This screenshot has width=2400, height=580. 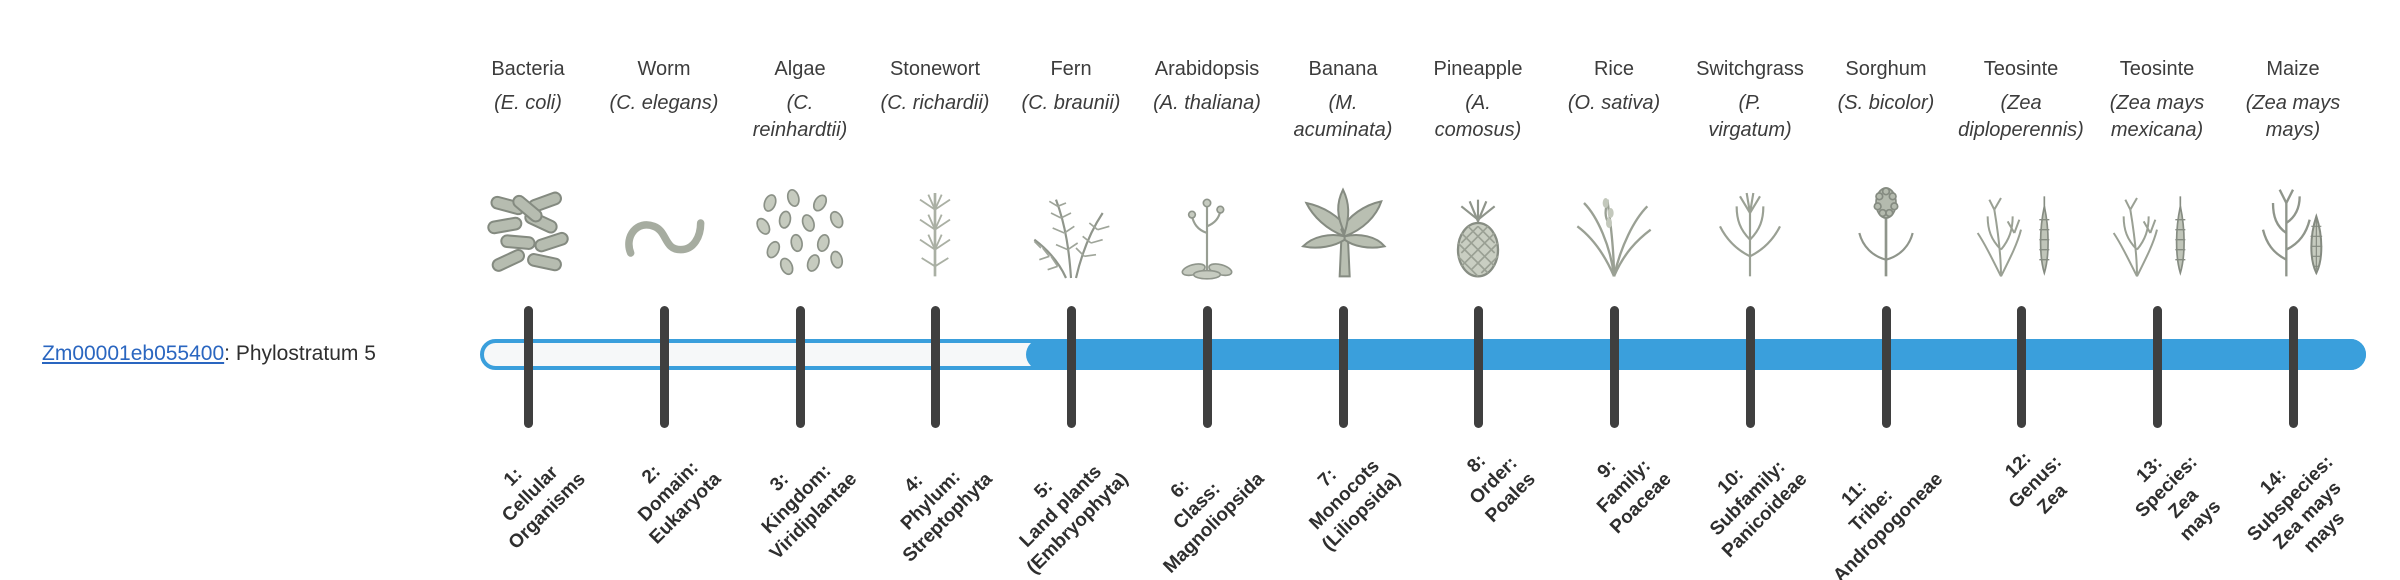 I want to click on pineapple-icon, so click(x=1478, y=230).